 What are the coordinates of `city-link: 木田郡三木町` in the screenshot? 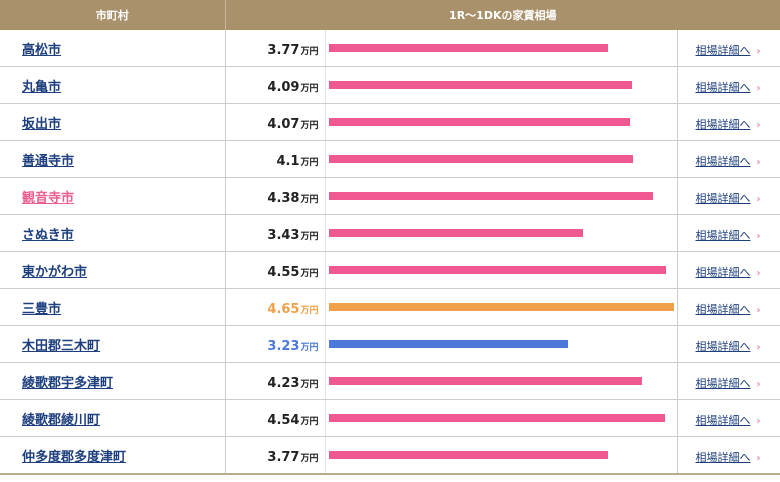 It's located at (61, 346).